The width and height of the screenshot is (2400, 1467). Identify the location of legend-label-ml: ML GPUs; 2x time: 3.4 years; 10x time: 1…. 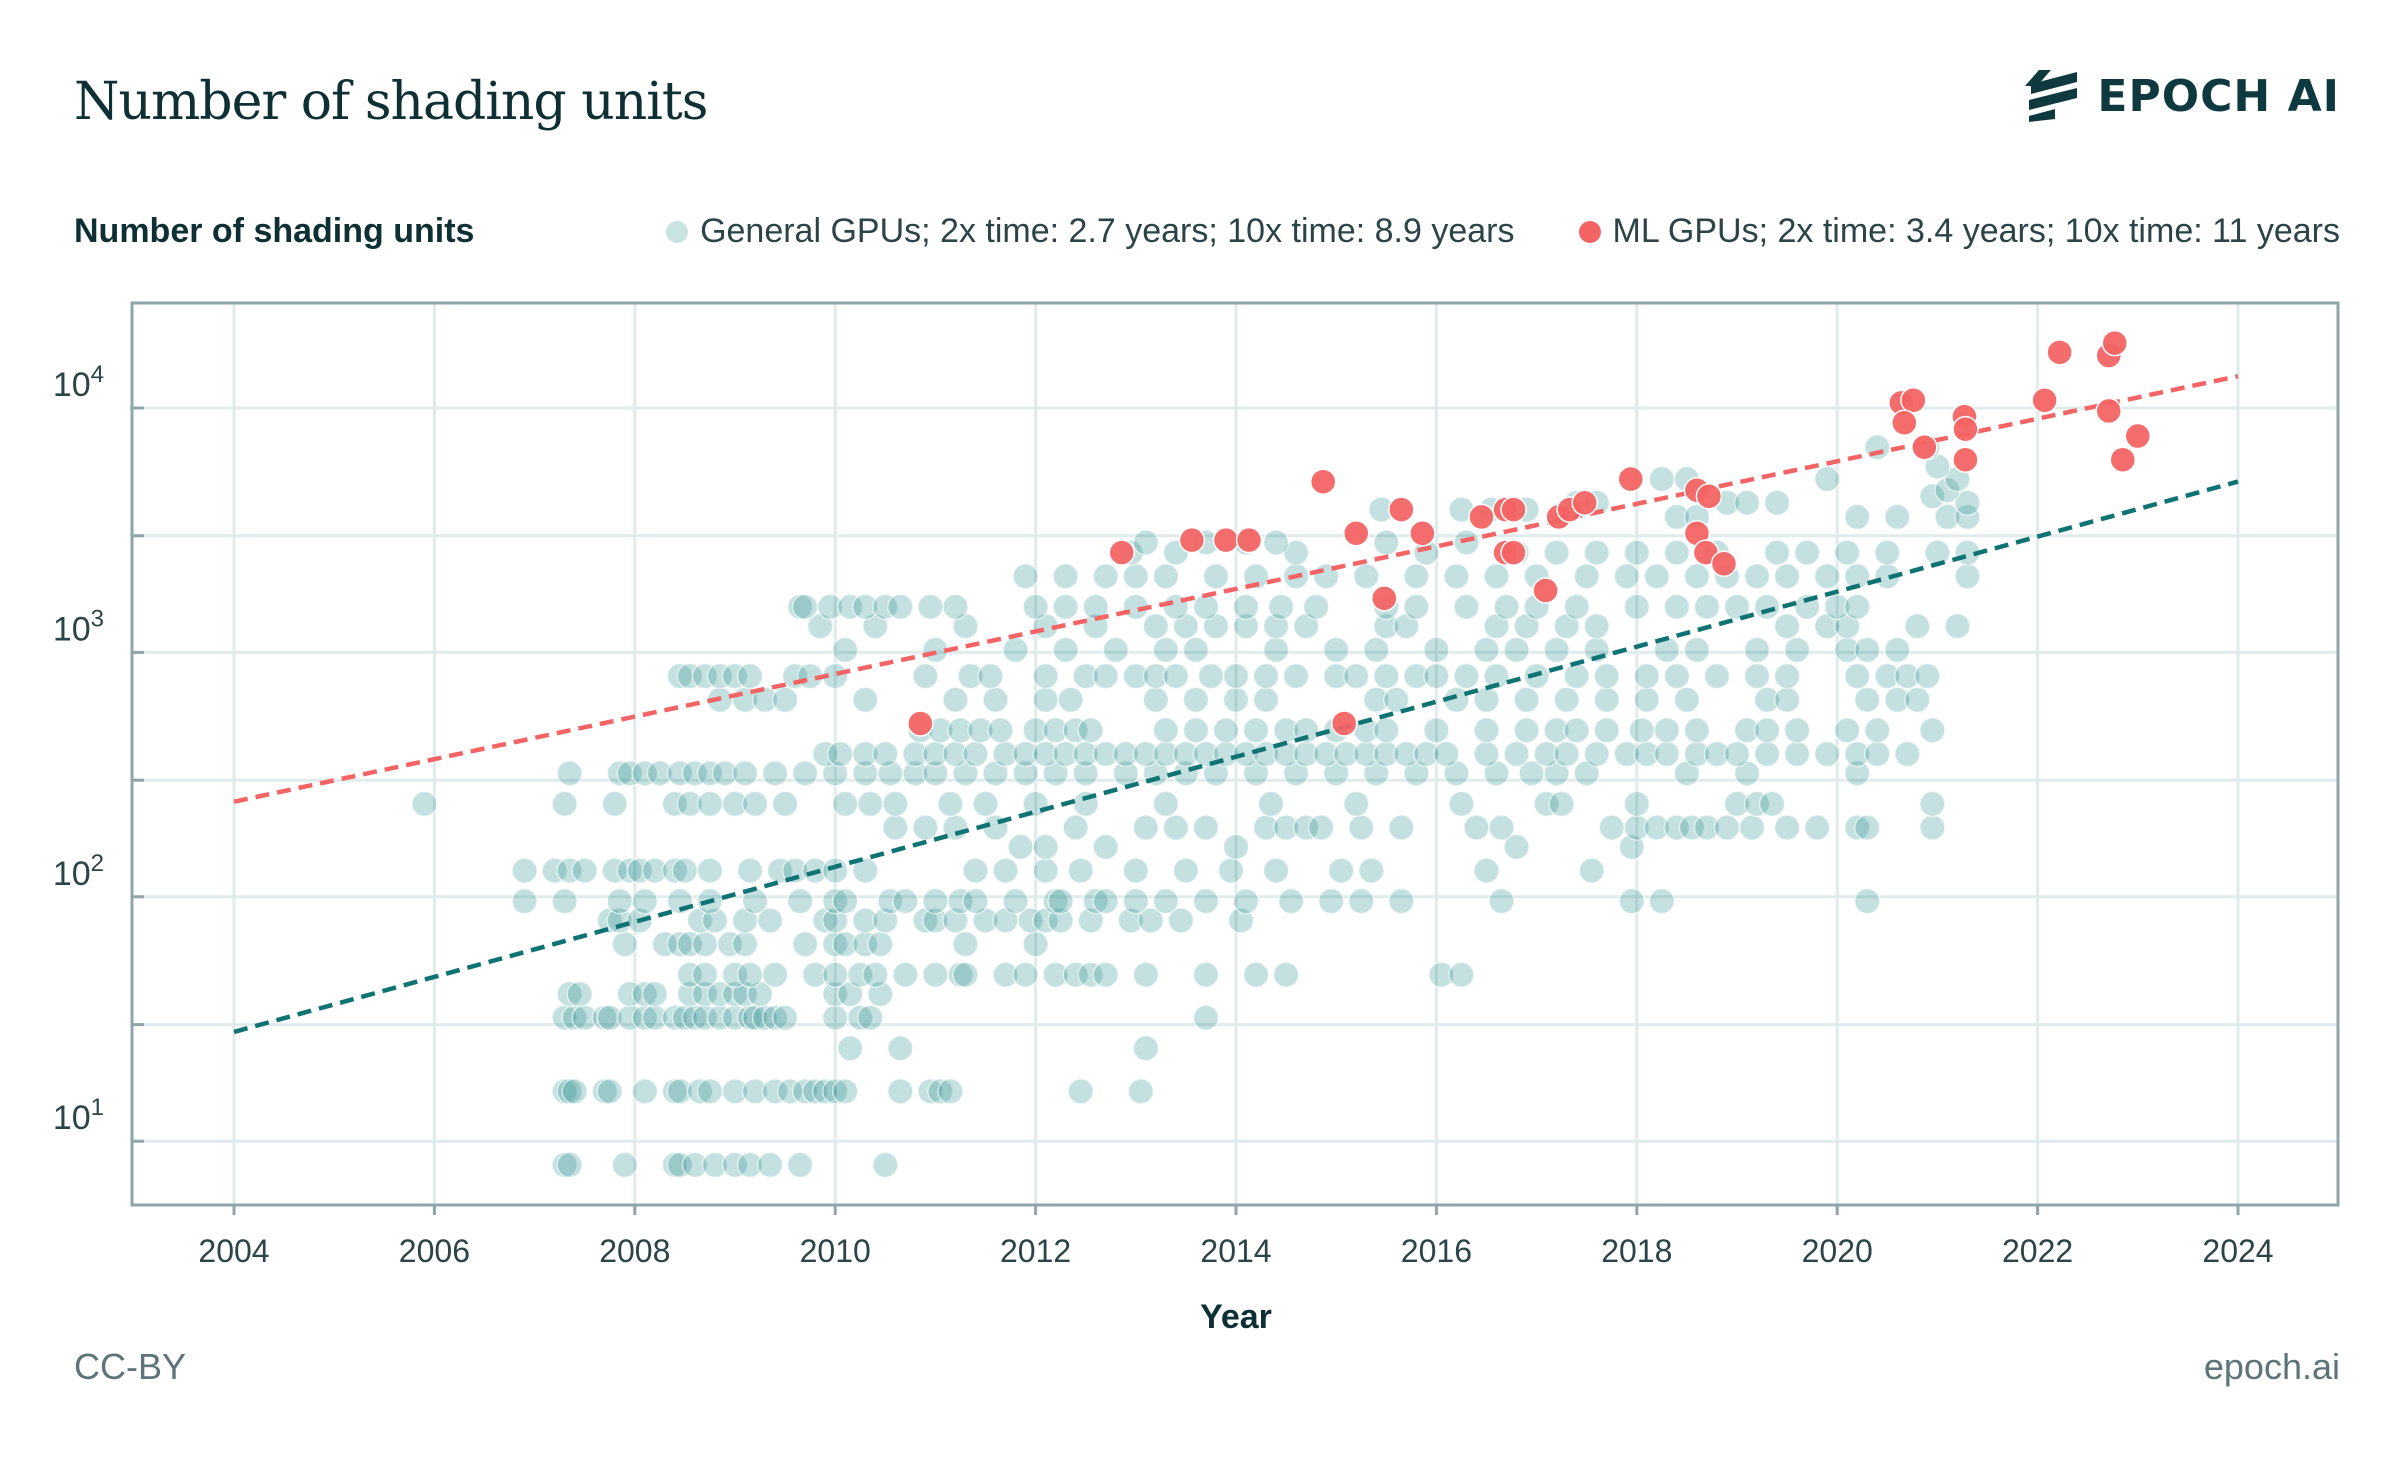
(1976, 231).